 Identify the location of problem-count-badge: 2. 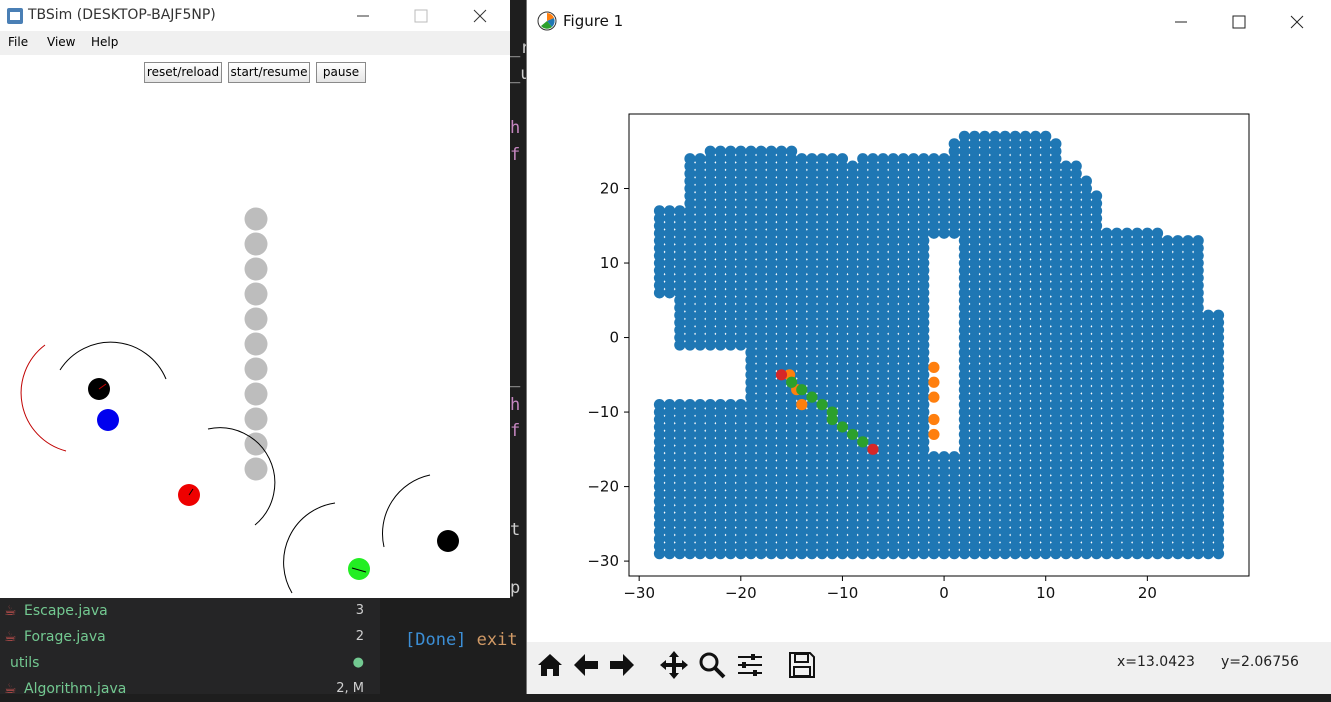
(359, 636).